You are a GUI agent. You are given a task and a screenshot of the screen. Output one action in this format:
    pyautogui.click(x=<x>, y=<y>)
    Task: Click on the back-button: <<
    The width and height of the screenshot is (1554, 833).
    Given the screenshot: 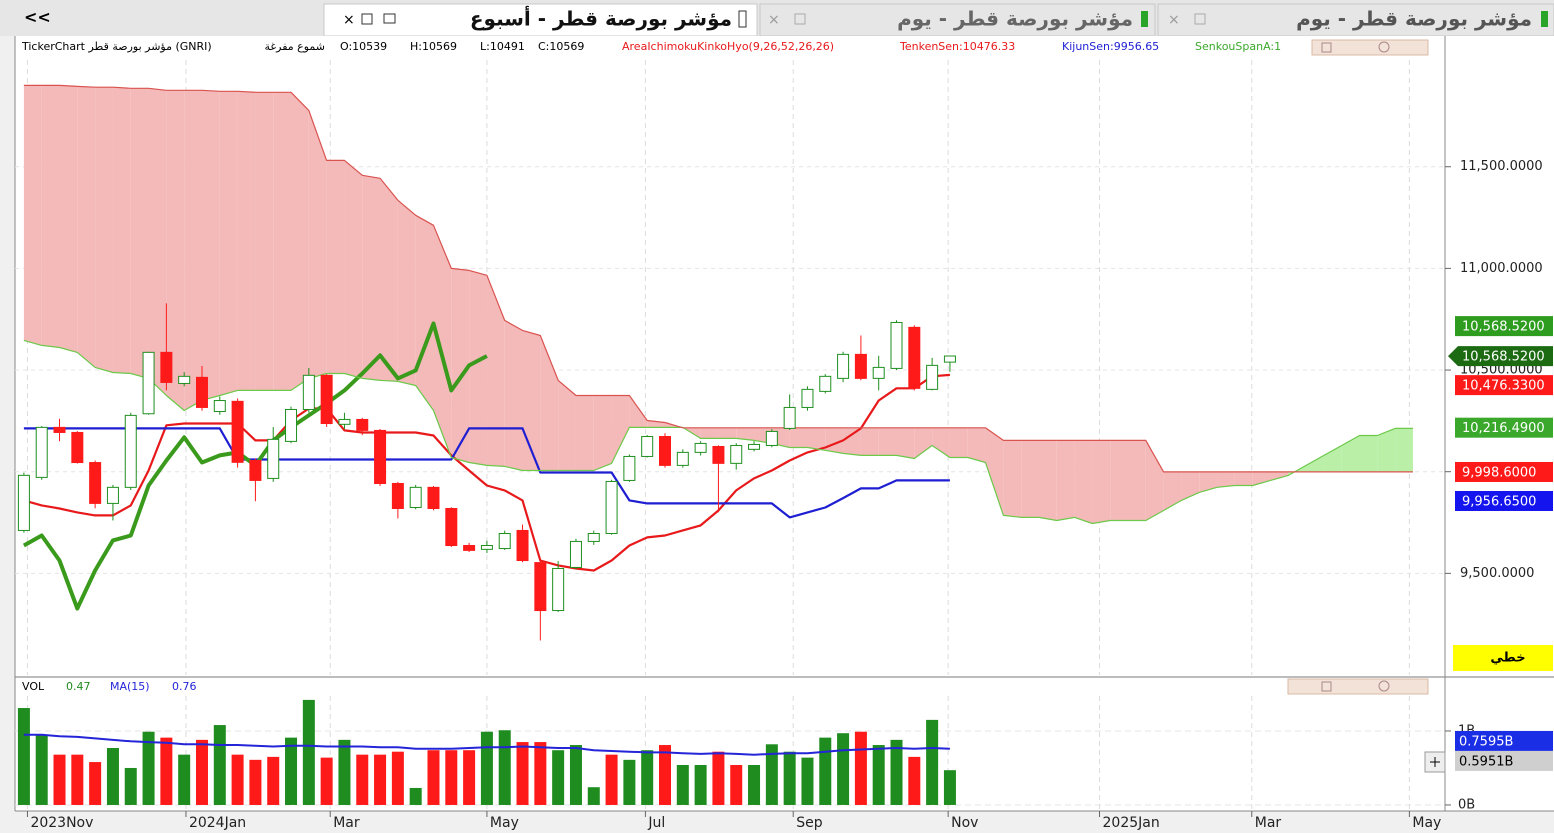 What is the action you would take?
    pyautogui.click(x=37, y=17)
    